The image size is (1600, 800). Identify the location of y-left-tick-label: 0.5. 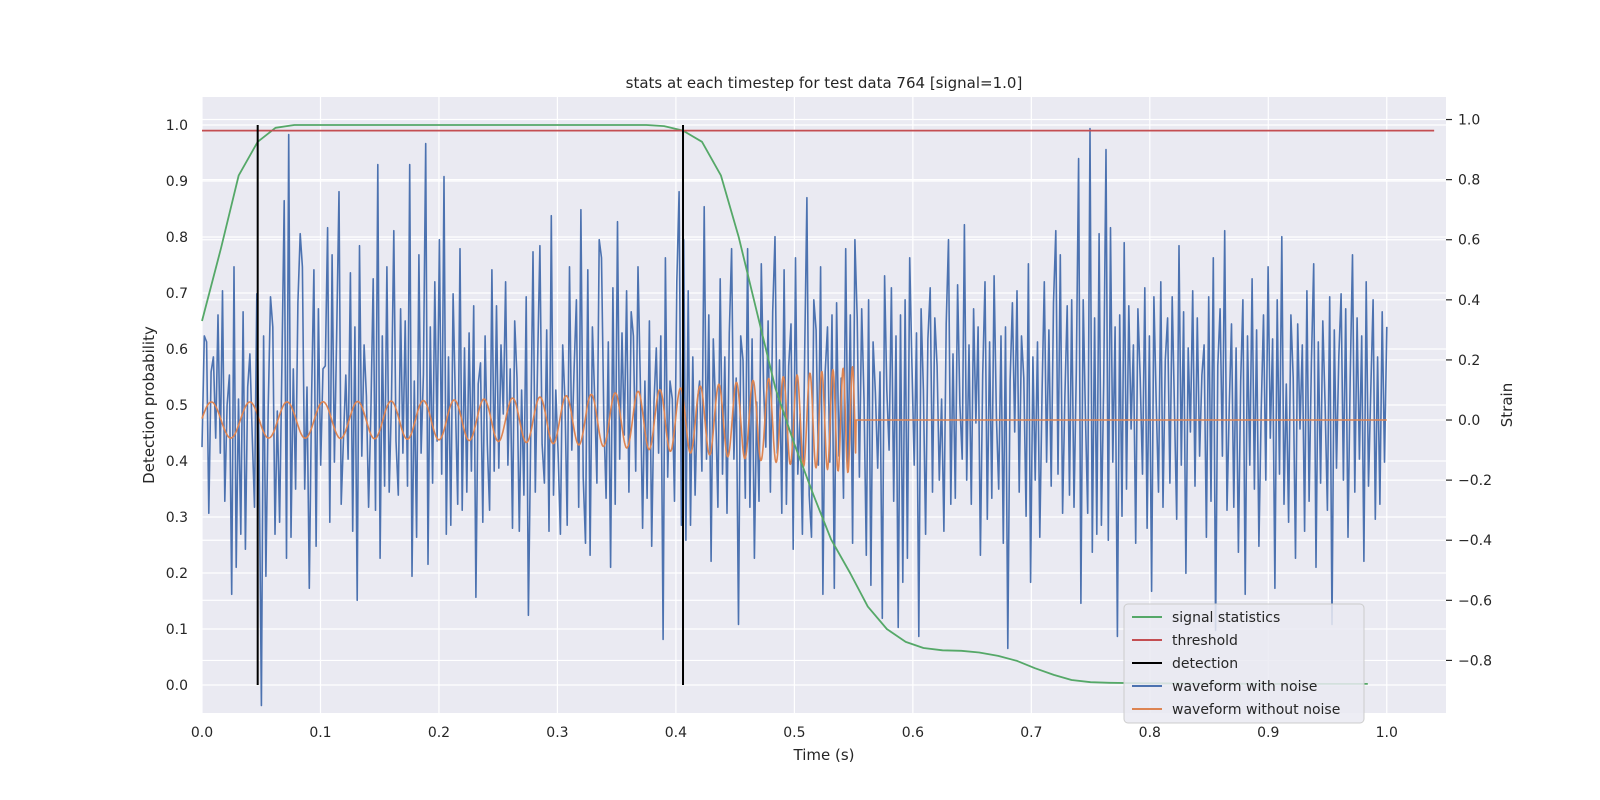
(177, 406).